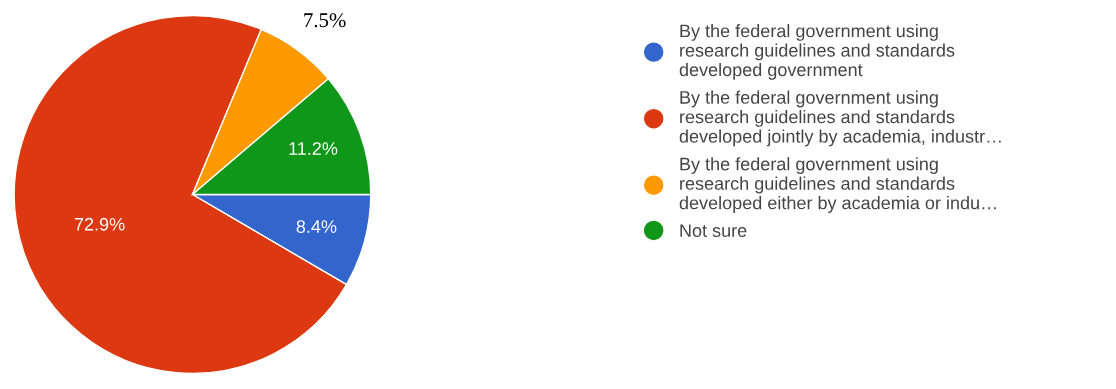  I want to click on data-label: 72.9%, so click(99, 224).